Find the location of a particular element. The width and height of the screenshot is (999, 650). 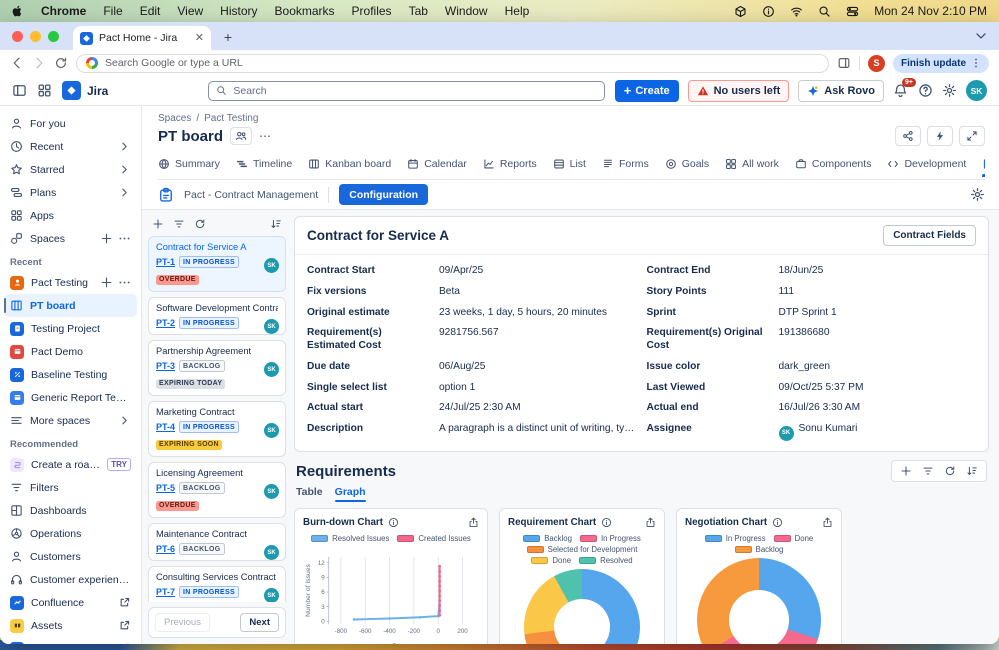

no-users-left-warning: No users left is located at coordinates (738, 90).